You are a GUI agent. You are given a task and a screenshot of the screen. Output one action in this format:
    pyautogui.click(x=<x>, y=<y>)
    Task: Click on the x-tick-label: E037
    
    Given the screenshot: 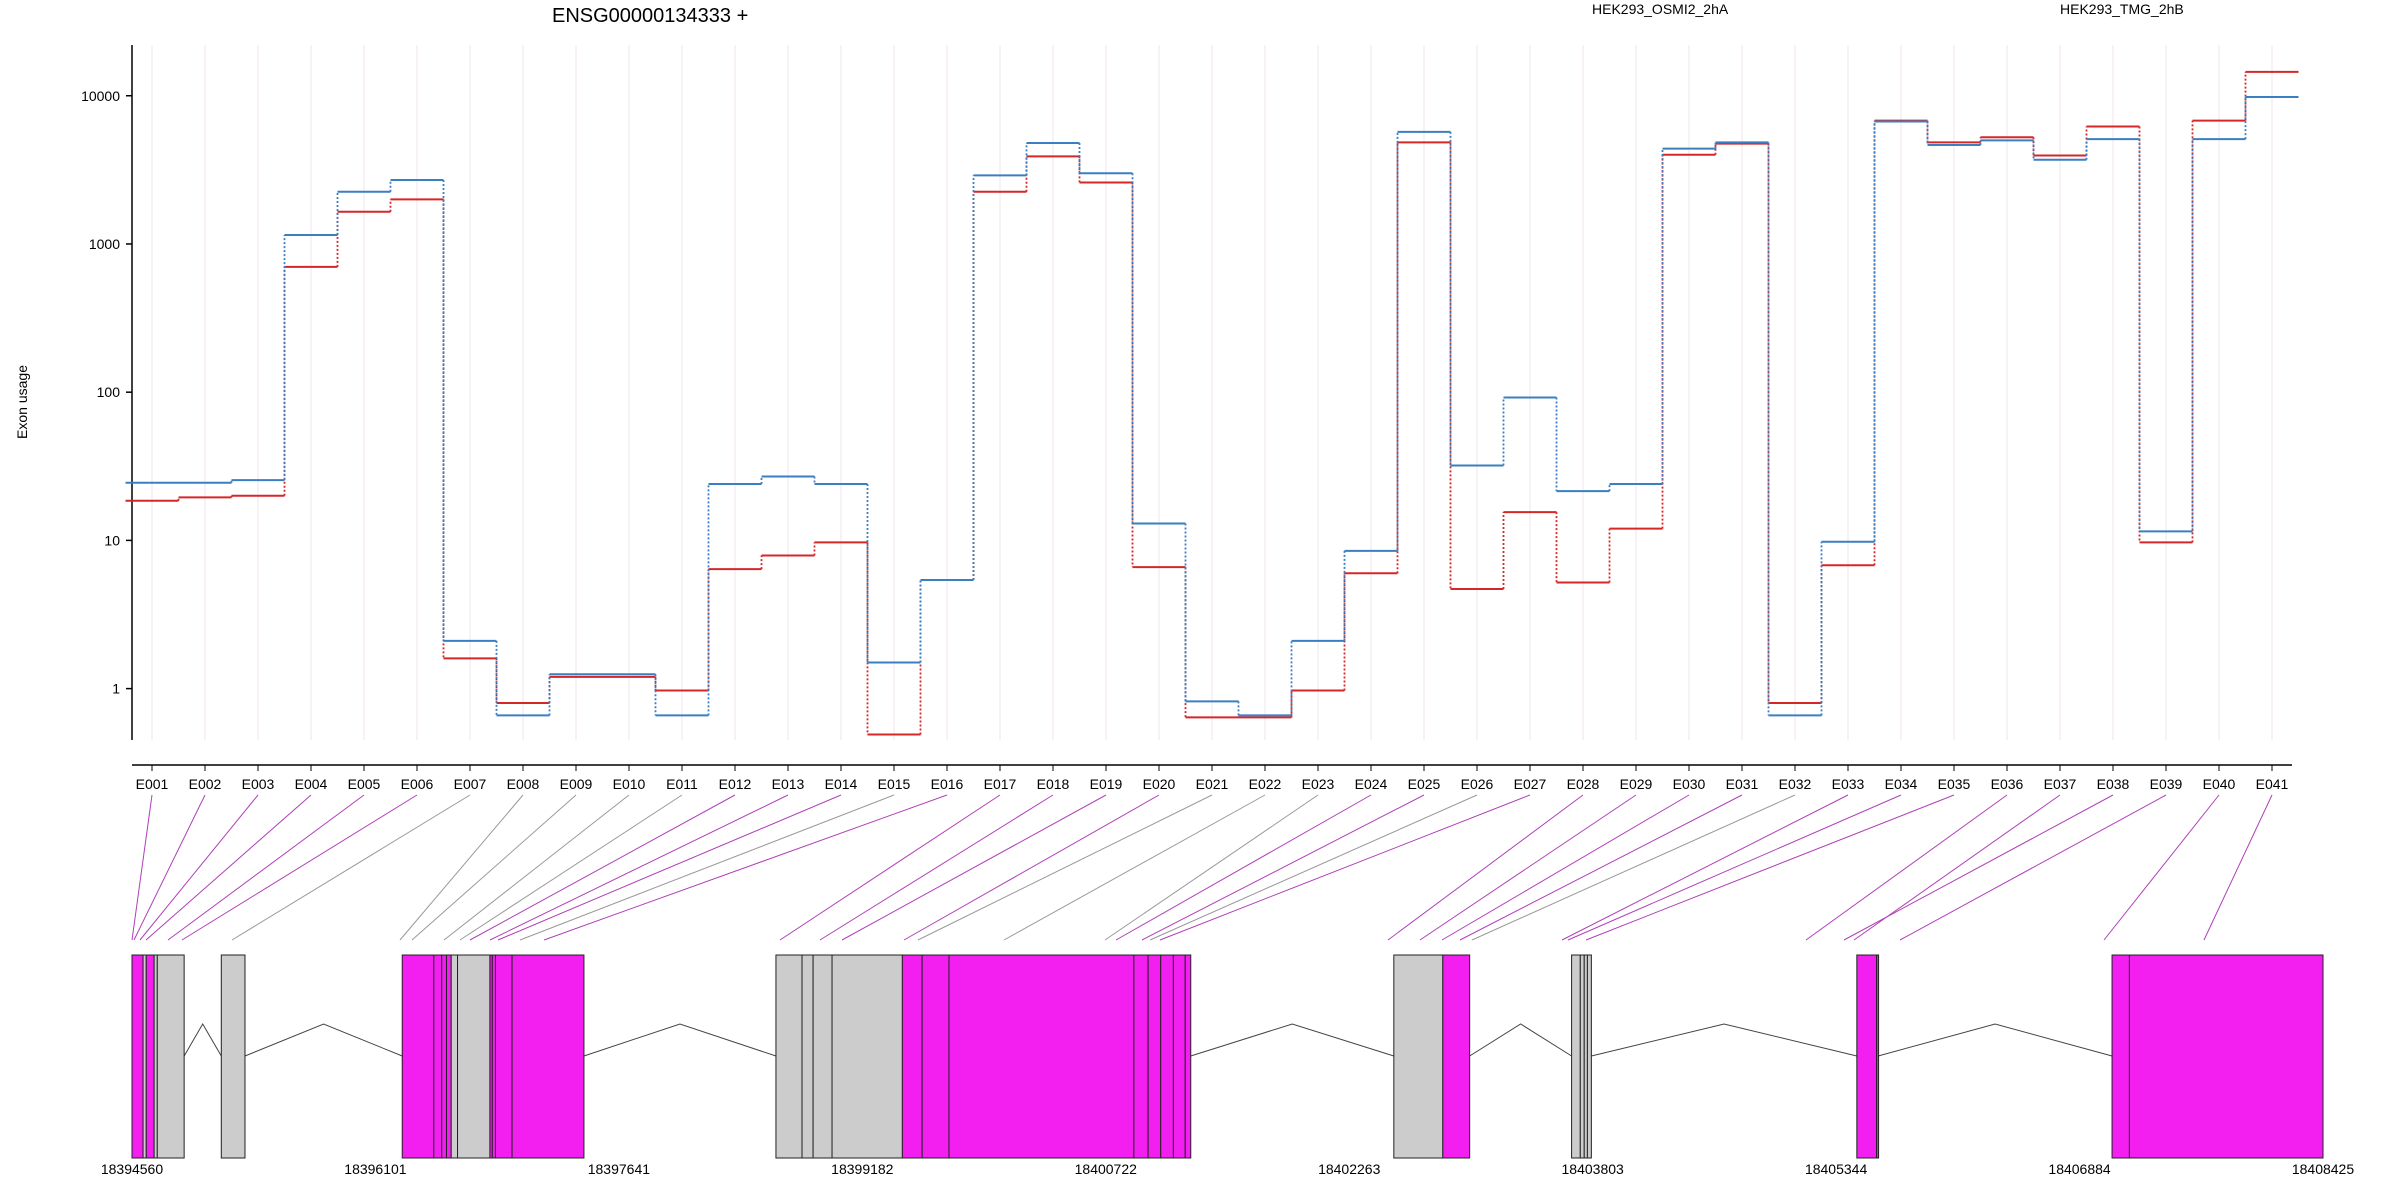 What is the action you would take?
    pyautogui.click(x=2060, y=784)
    